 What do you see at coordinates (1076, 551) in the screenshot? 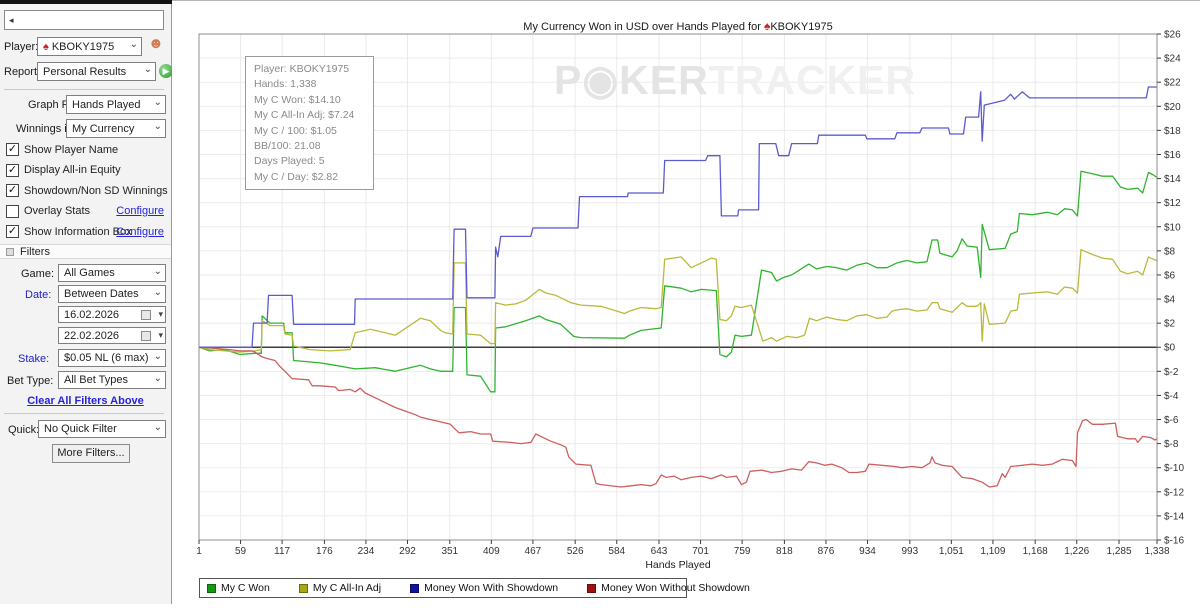
I see `x-tick-label: 1,226` at bounding box center [1076, 551].